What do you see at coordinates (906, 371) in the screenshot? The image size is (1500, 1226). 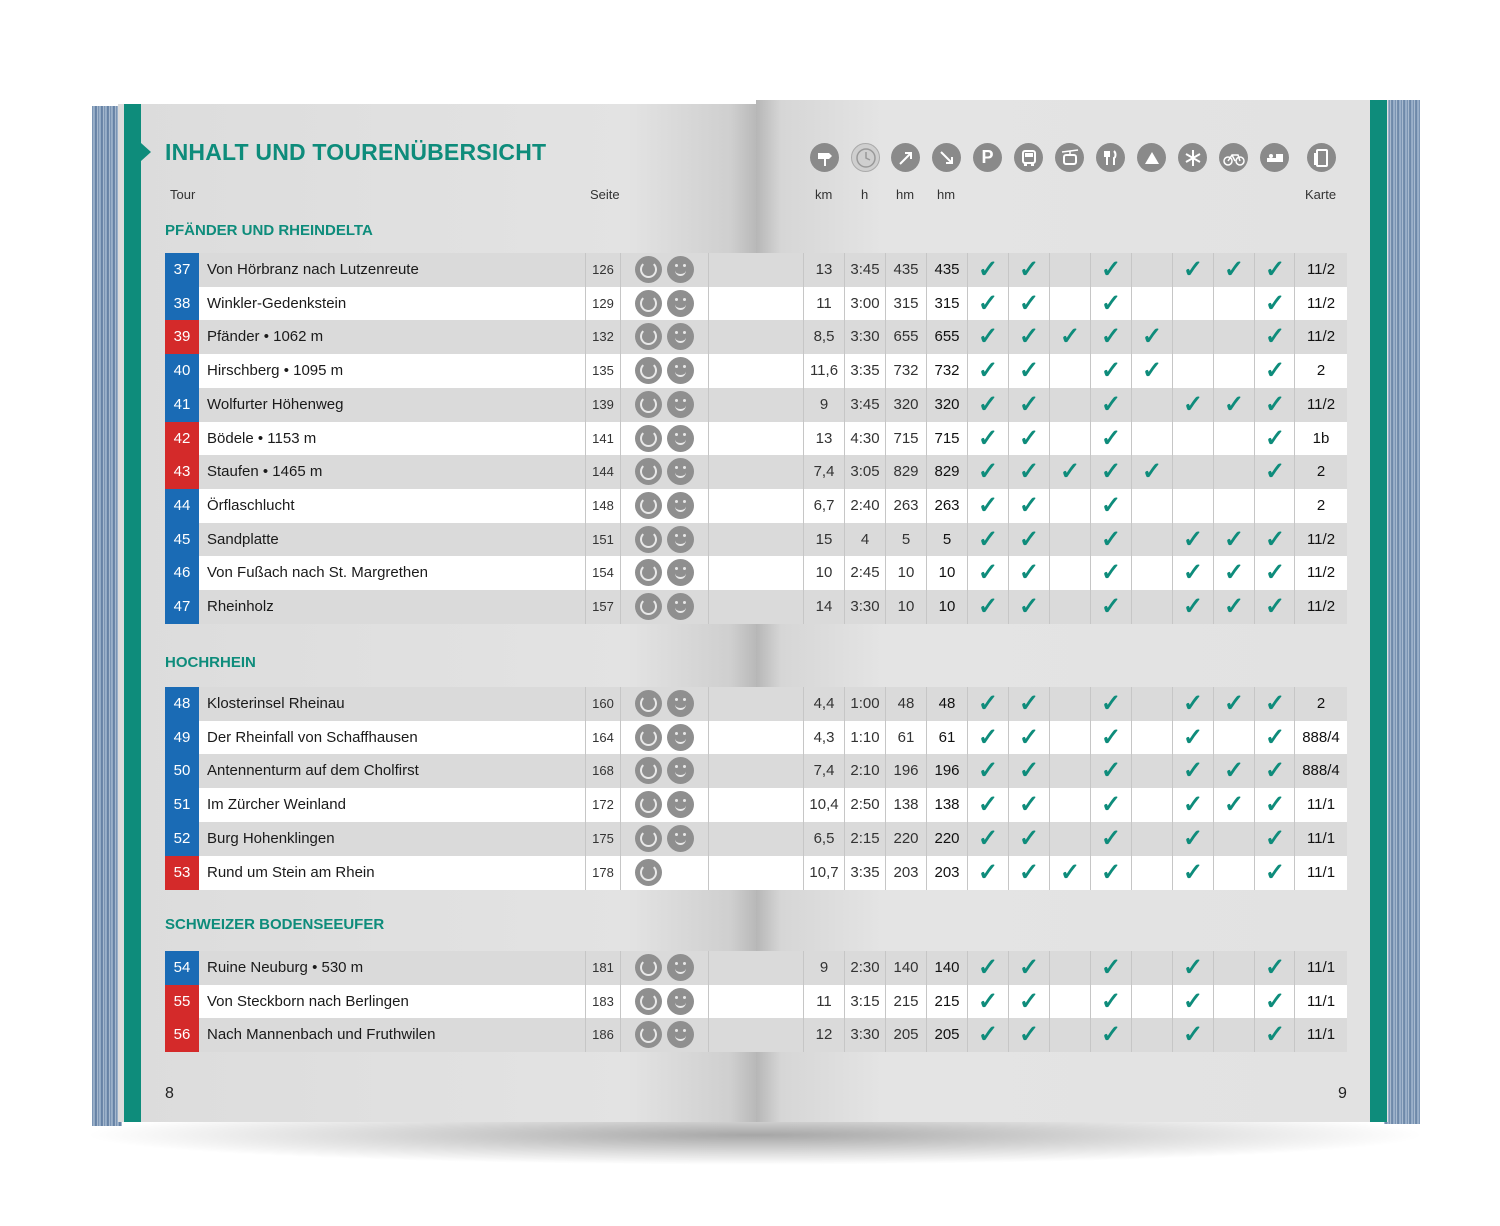 I see `tour-ascent: 732` at bounding box center [906, 371].